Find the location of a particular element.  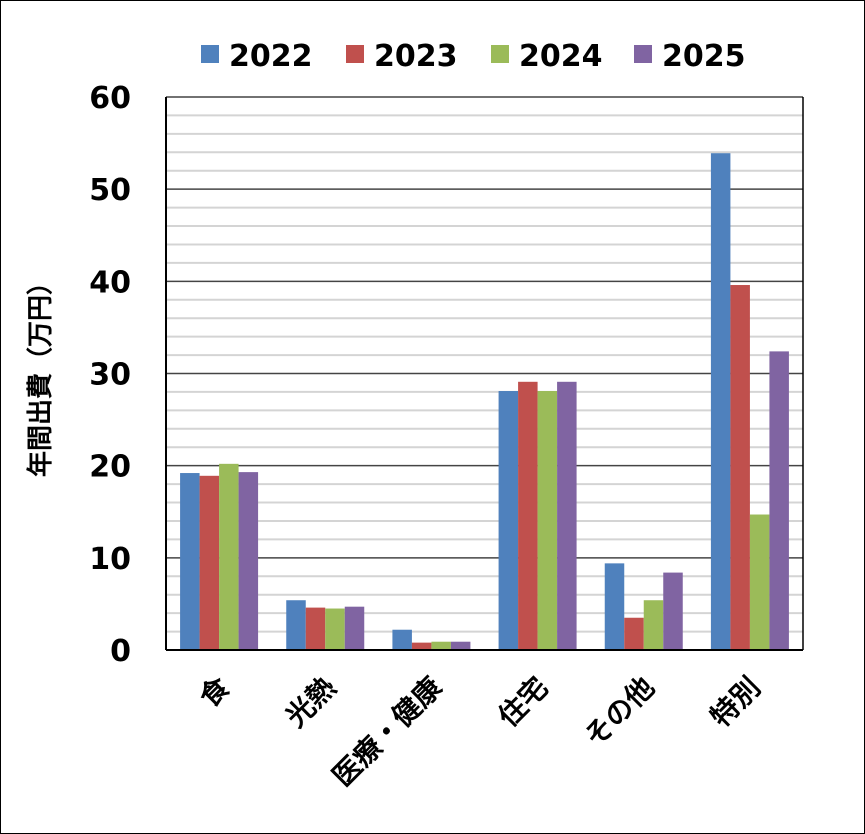

bar-2024-光熱 is located at coordinates (335, 629).